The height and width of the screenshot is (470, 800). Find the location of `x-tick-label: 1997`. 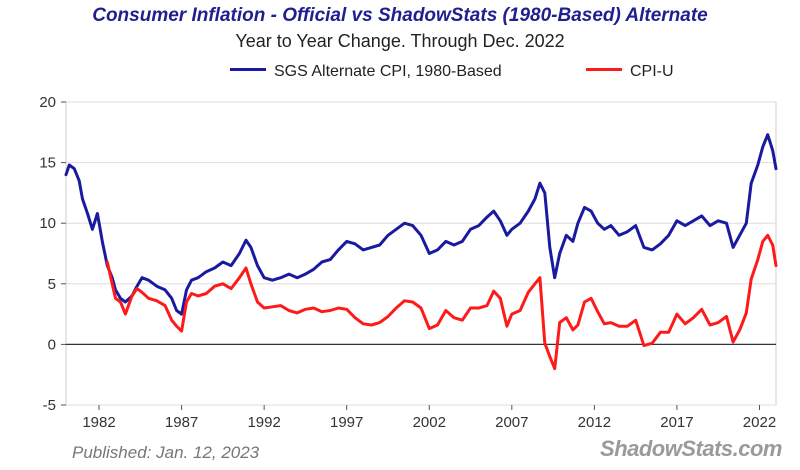

x-tick-label: 1997 is located at coordinates (346, 422).